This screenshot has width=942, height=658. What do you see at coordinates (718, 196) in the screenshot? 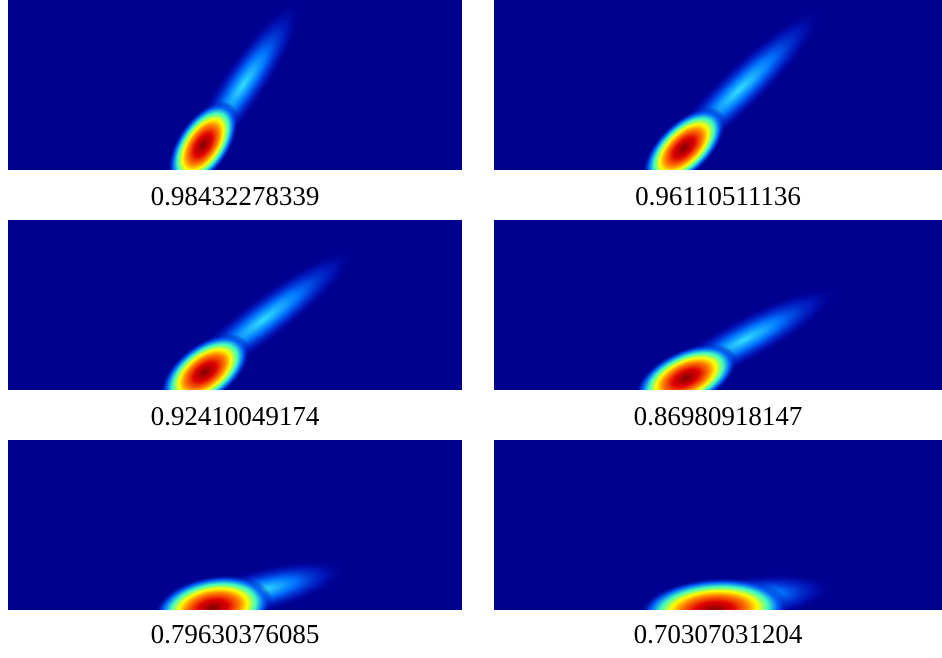
I see `caption: 0.96110511136` at bounding box center [718, 196].